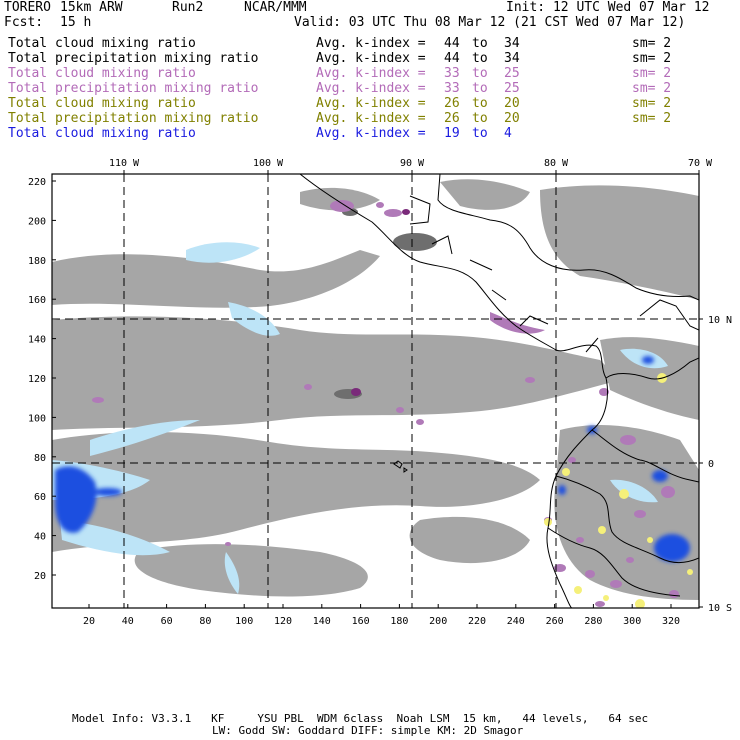  I want to click on y-tick-label: 220, so click(37, 182).